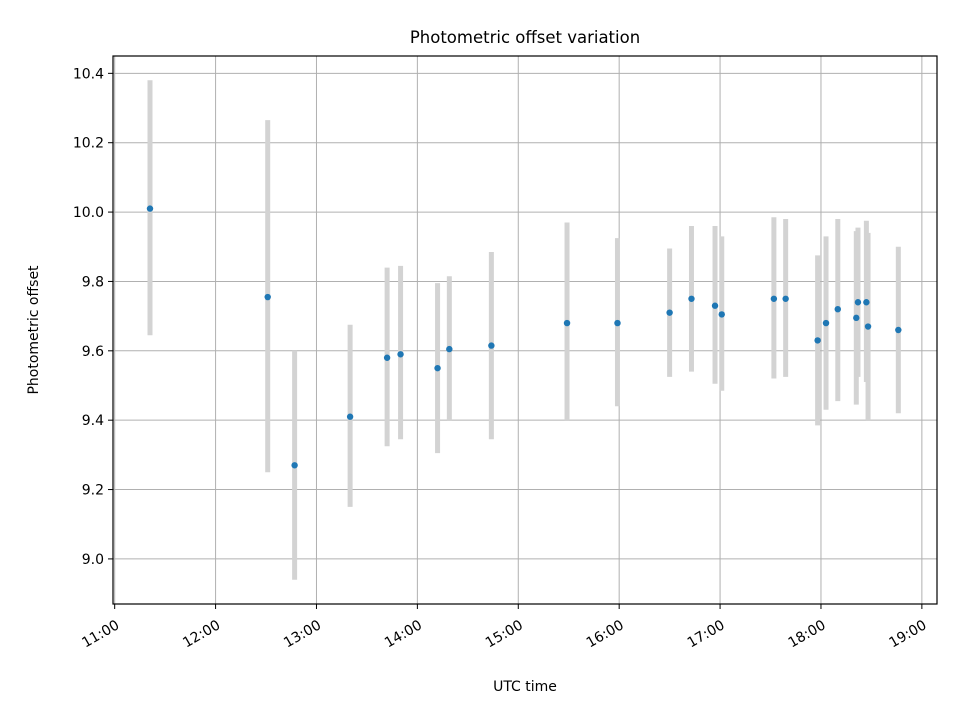 The height and width of the screenshot is (720, 960). I want to click on y-tick-label: 10.2, so click(88, 144).